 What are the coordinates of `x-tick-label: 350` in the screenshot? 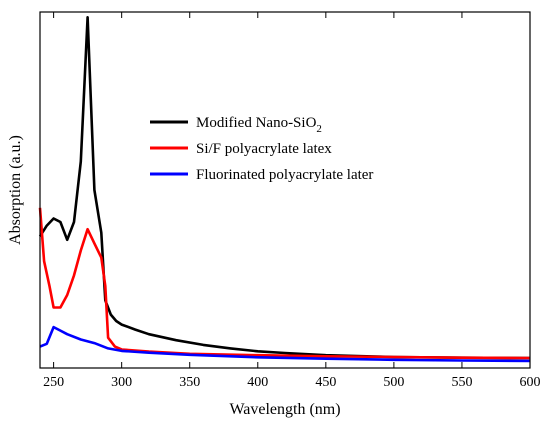 It's located at (189, 382).